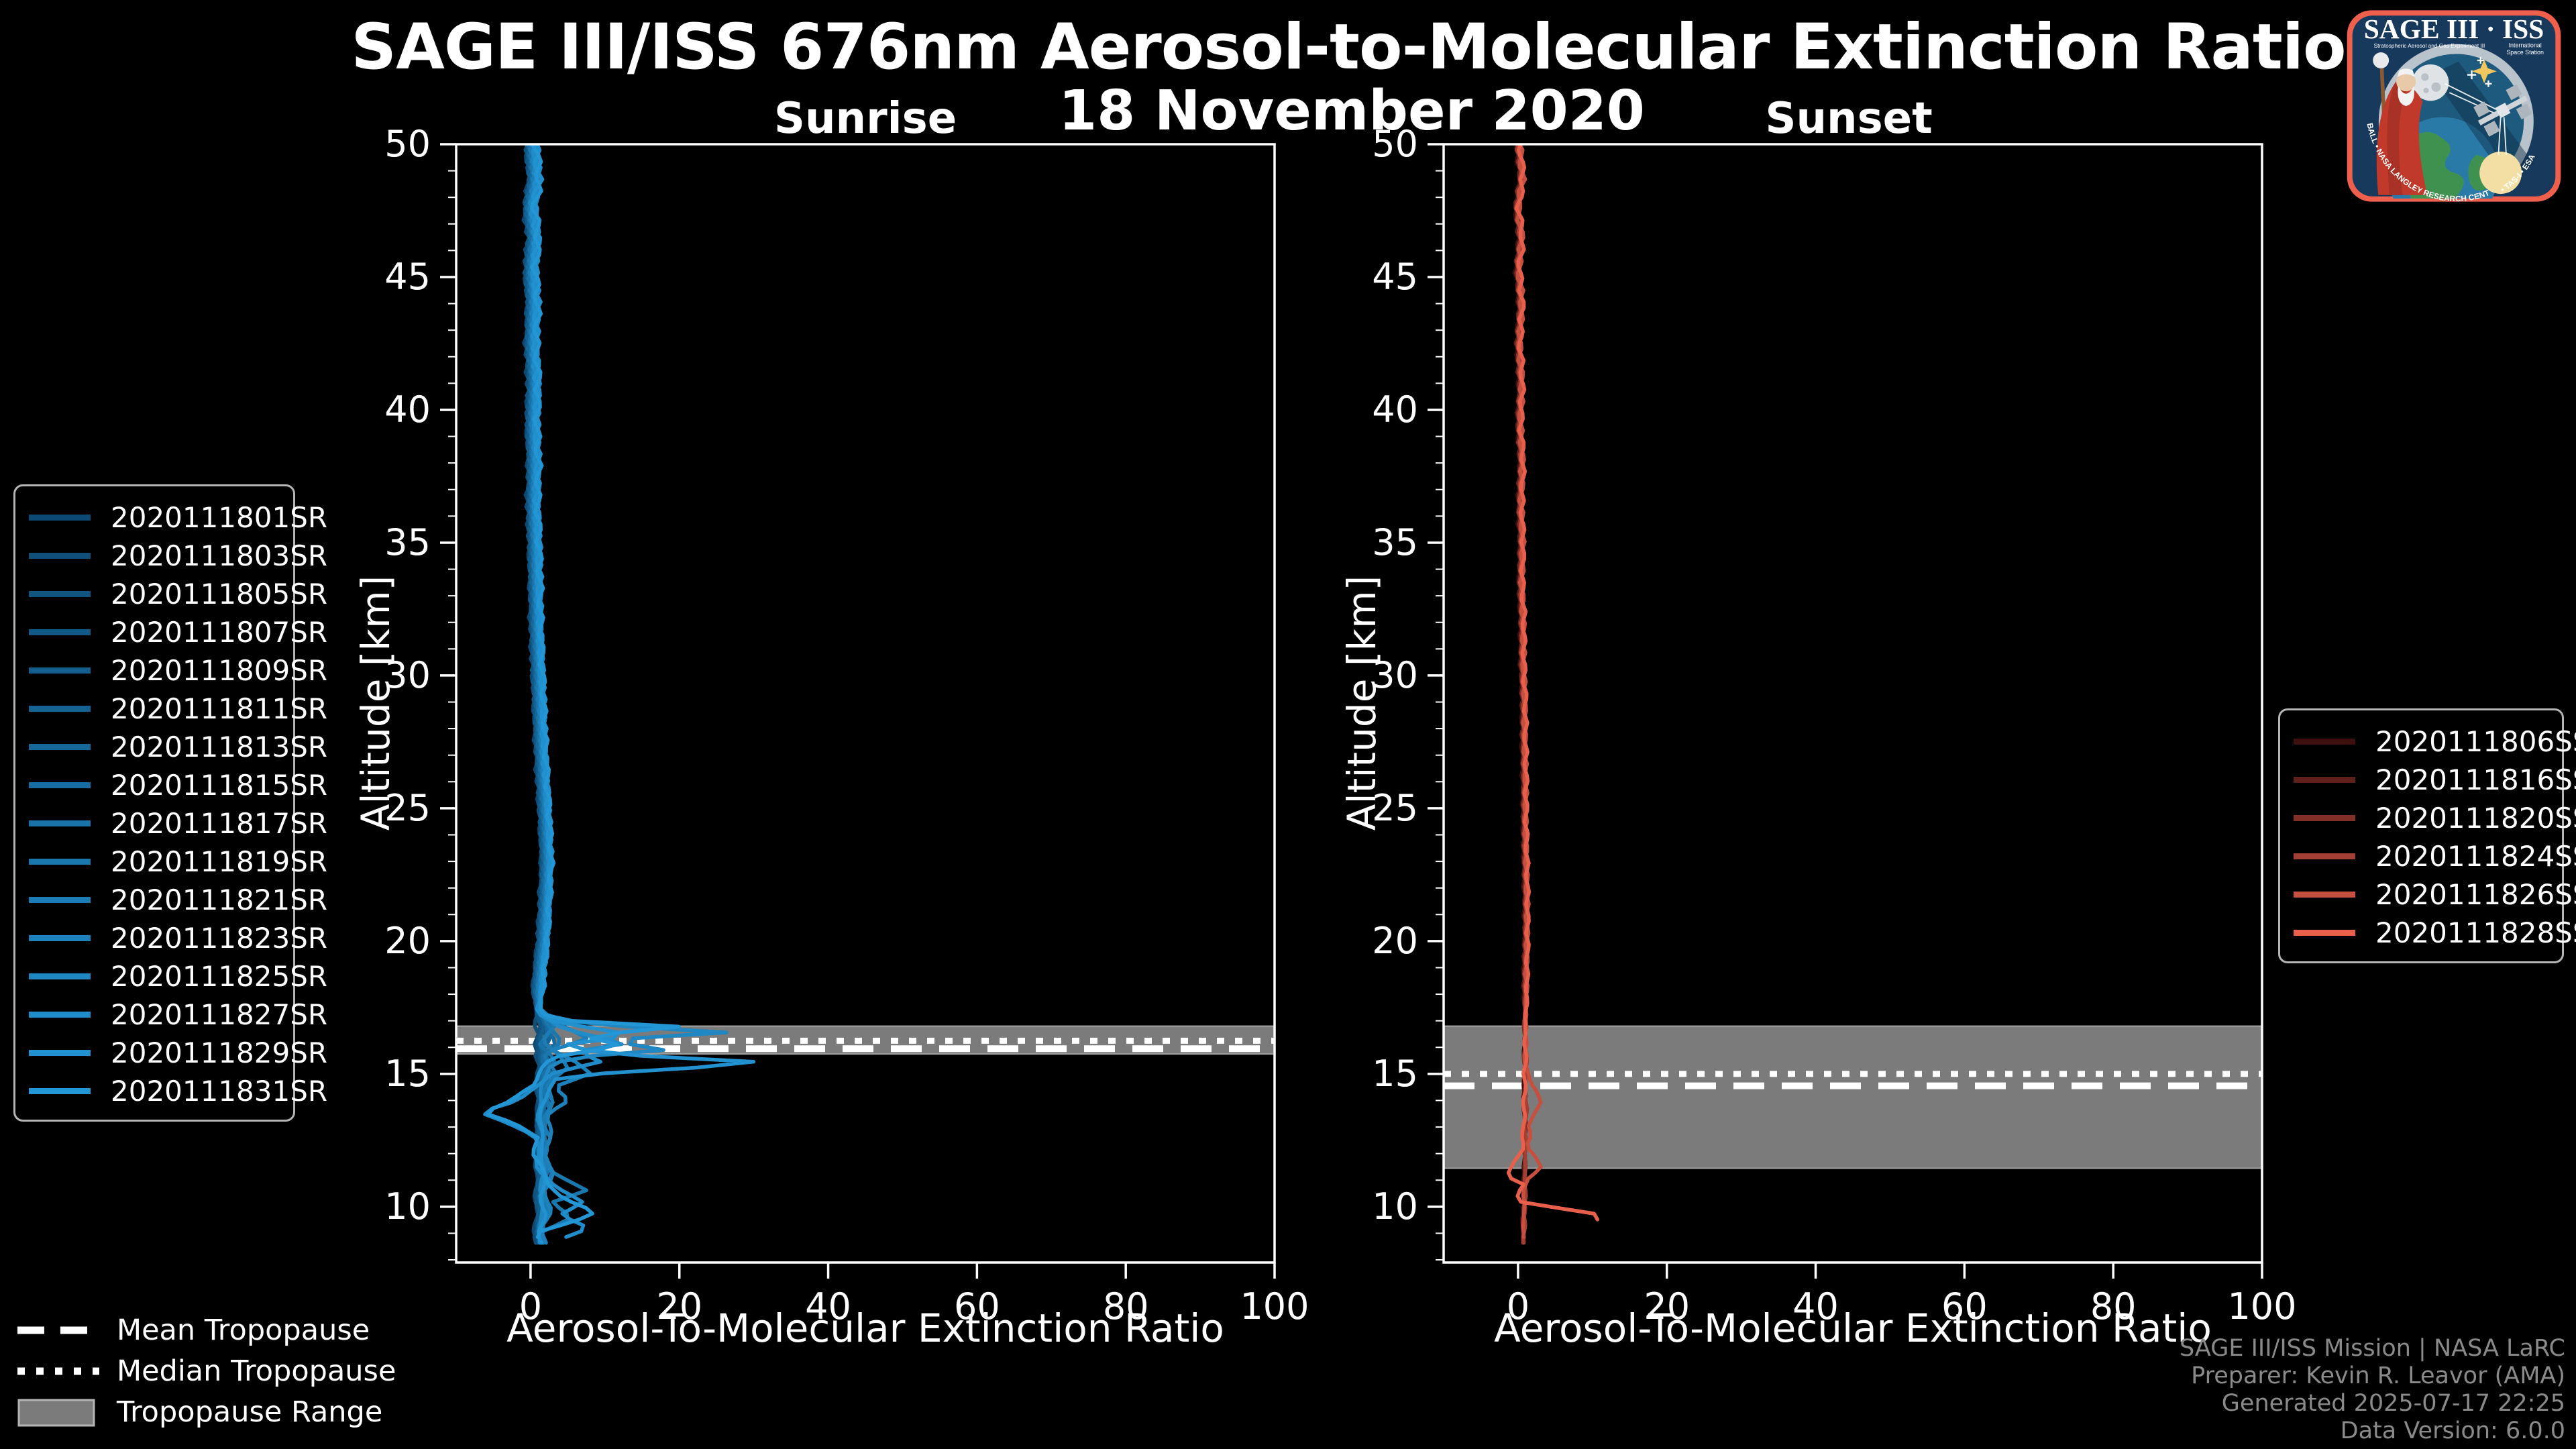 This screenshot has height=1449, width=2576. Describe the element at coordinates (2372, 1348) in the screenshot. I see `credit-mission: SAGE III/ISS Mission | NASA LaRC` at that location.